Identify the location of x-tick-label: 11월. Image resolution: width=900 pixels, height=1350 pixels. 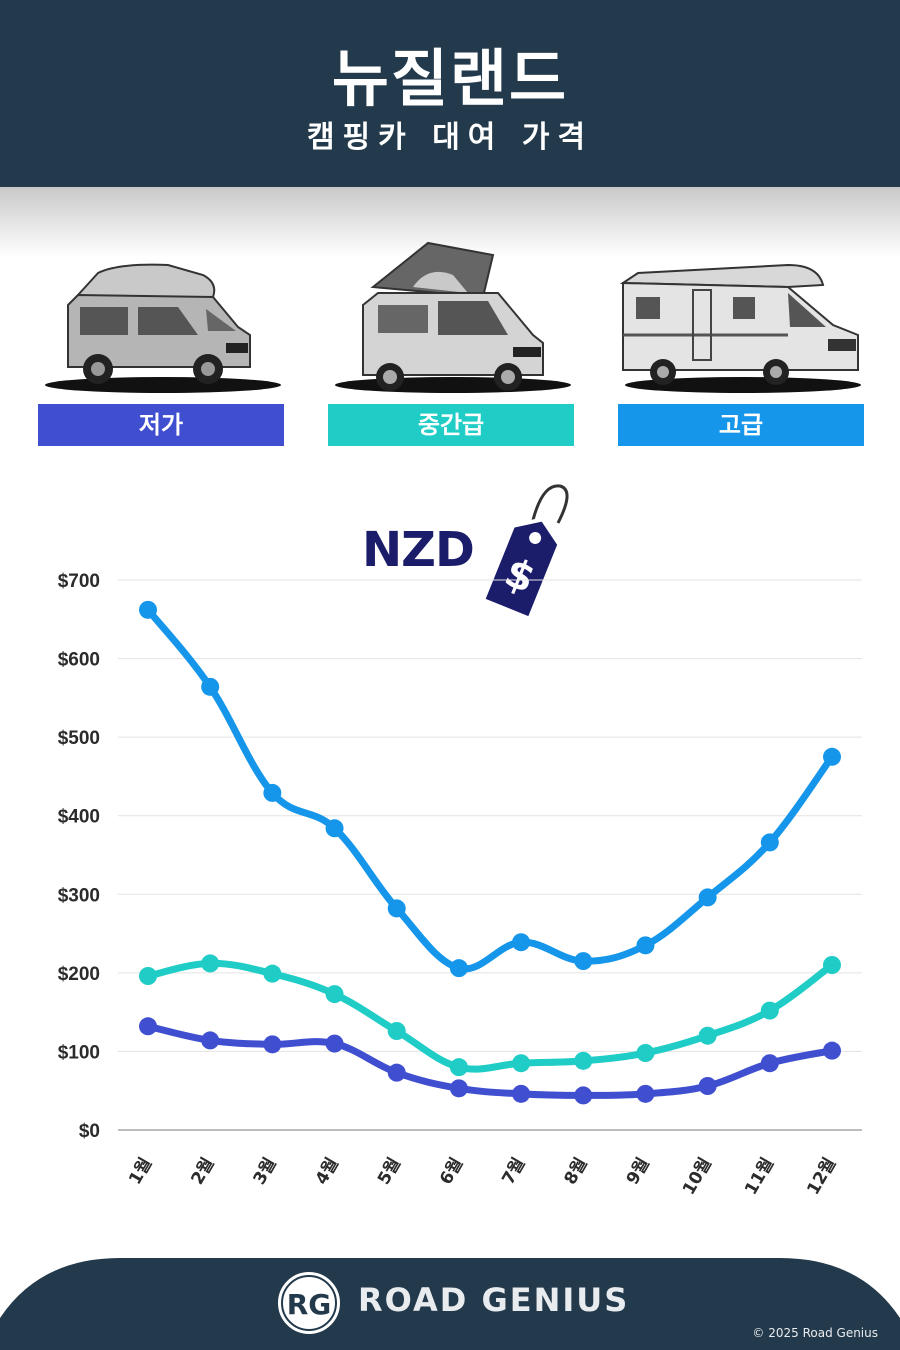
(759, 1176).